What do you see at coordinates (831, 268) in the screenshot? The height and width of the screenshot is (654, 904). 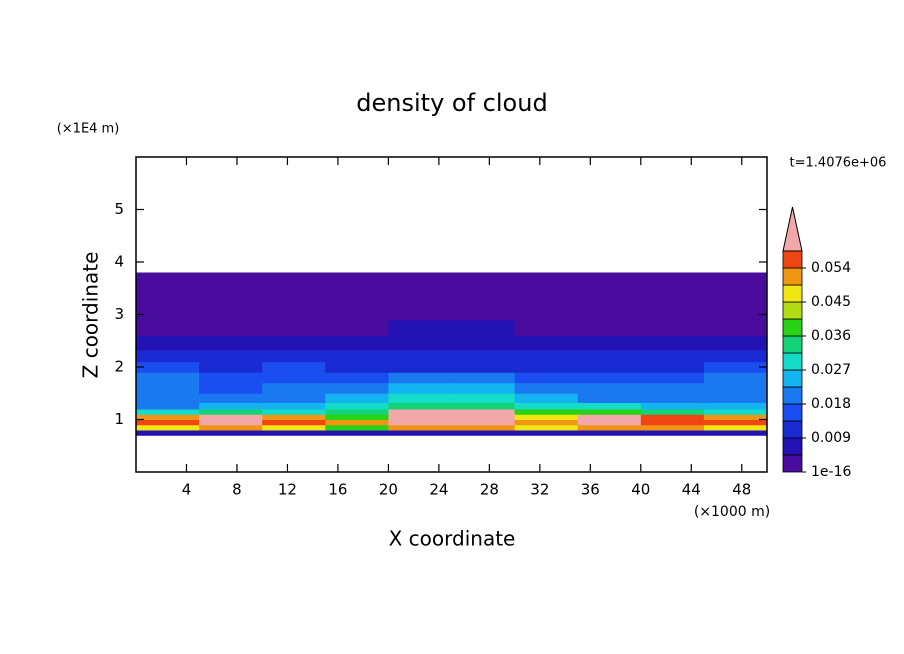 I see `colorbar-tick-label: 0.054` at bounding box center [831, 268].